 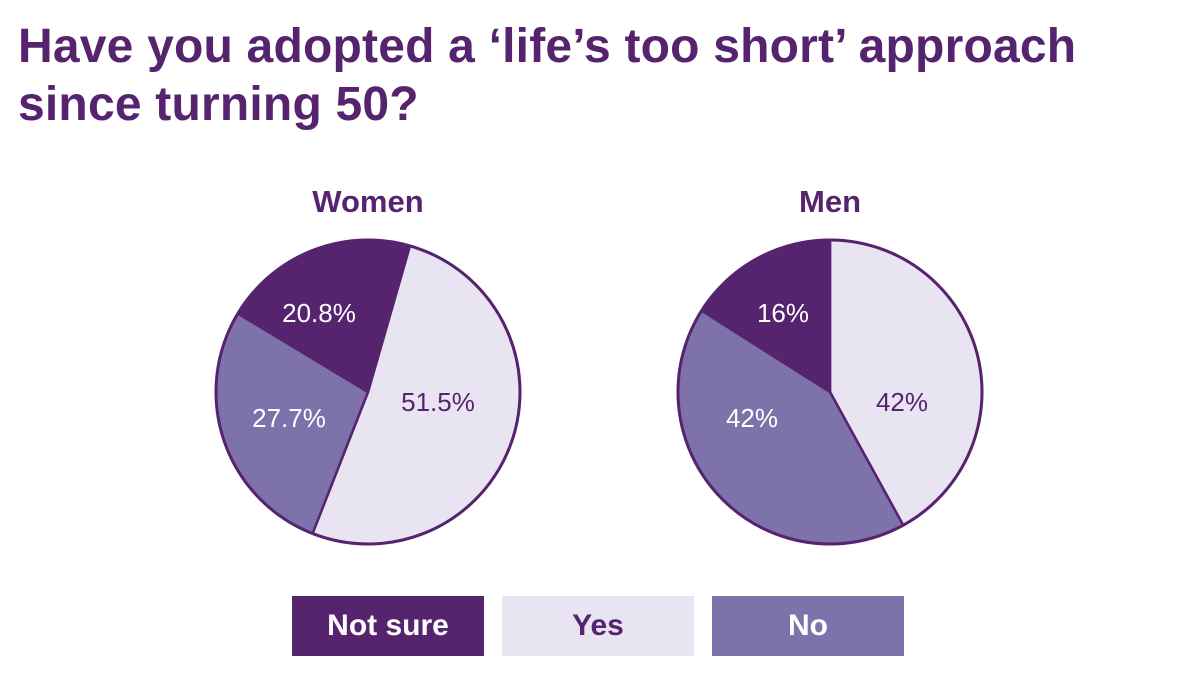 I want to click on legend: Not sure Yes No, so click(x=598, y=626).